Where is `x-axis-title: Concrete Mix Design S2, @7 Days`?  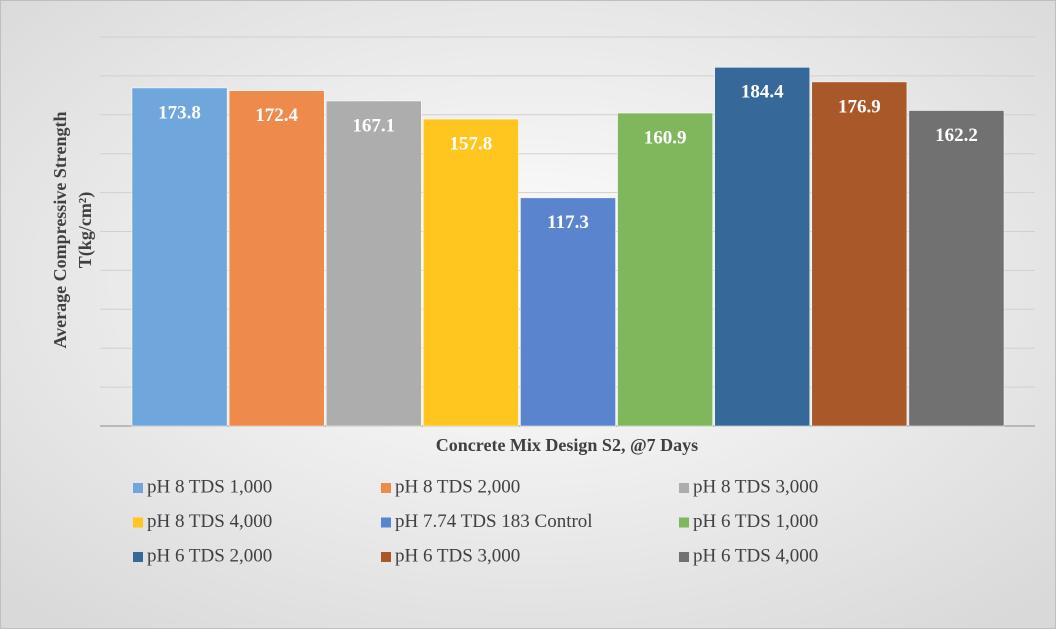 x-axis-title: Concrete Mix Design S2, @7 Days is located at coordinates (567, 445).